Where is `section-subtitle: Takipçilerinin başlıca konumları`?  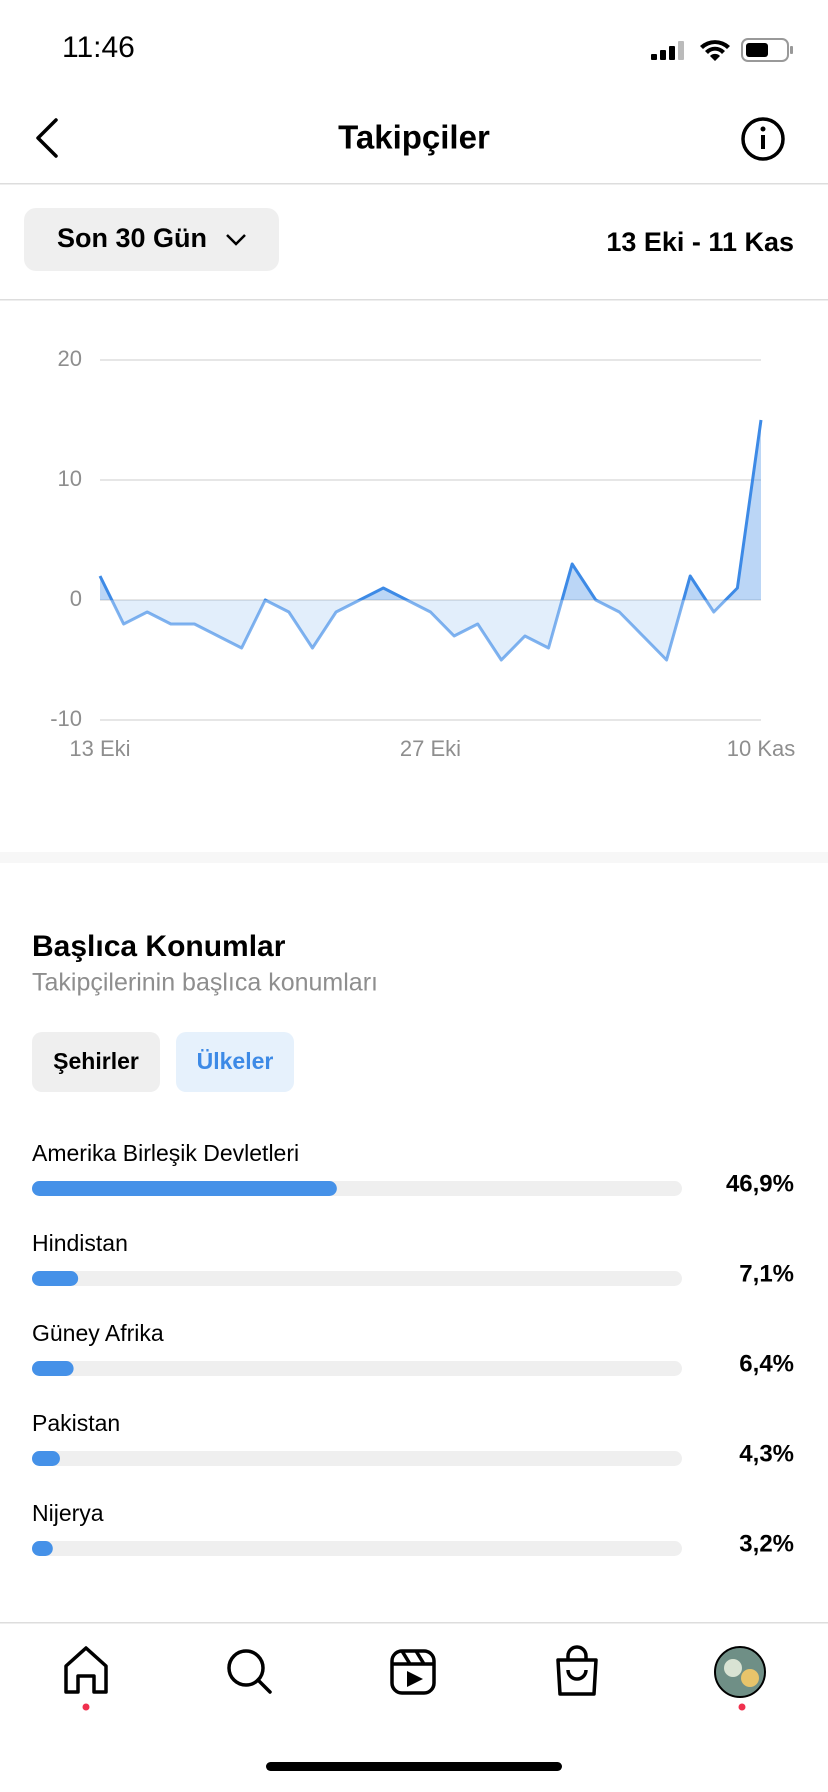
section-subtitle: Takipçilerinin başlıca konumları is located at coordinates (205, 983).